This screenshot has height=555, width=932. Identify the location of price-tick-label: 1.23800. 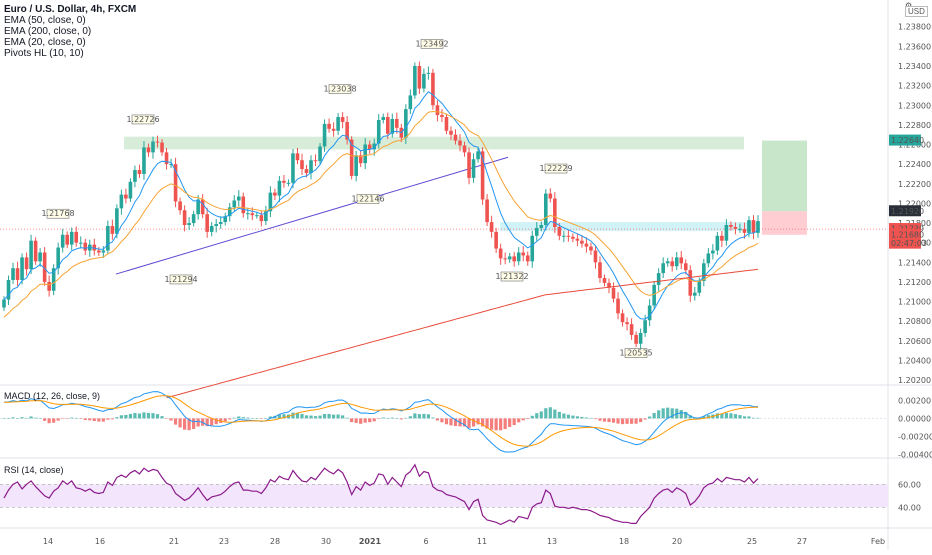
(914, 27).